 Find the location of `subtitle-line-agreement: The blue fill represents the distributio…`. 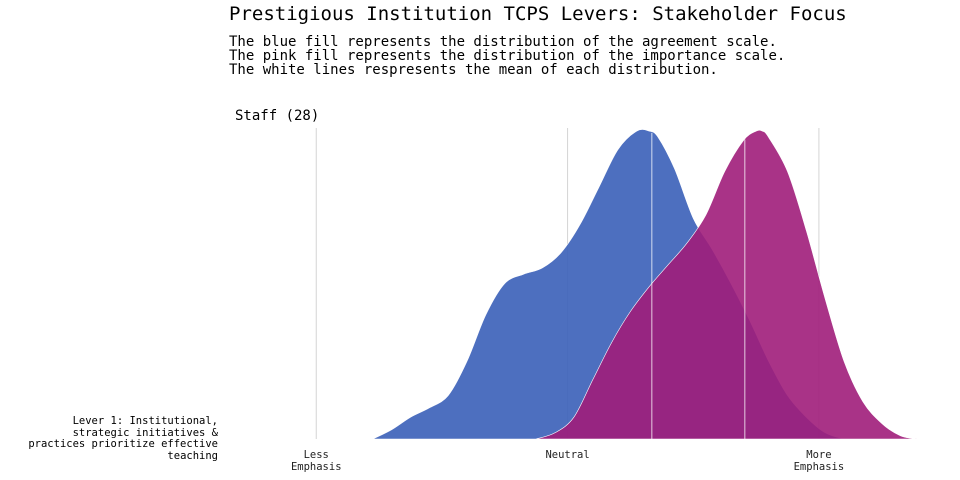

subtitle-line-agreement: The blue fill represents the distributio… is located at coordinates (503, 42).